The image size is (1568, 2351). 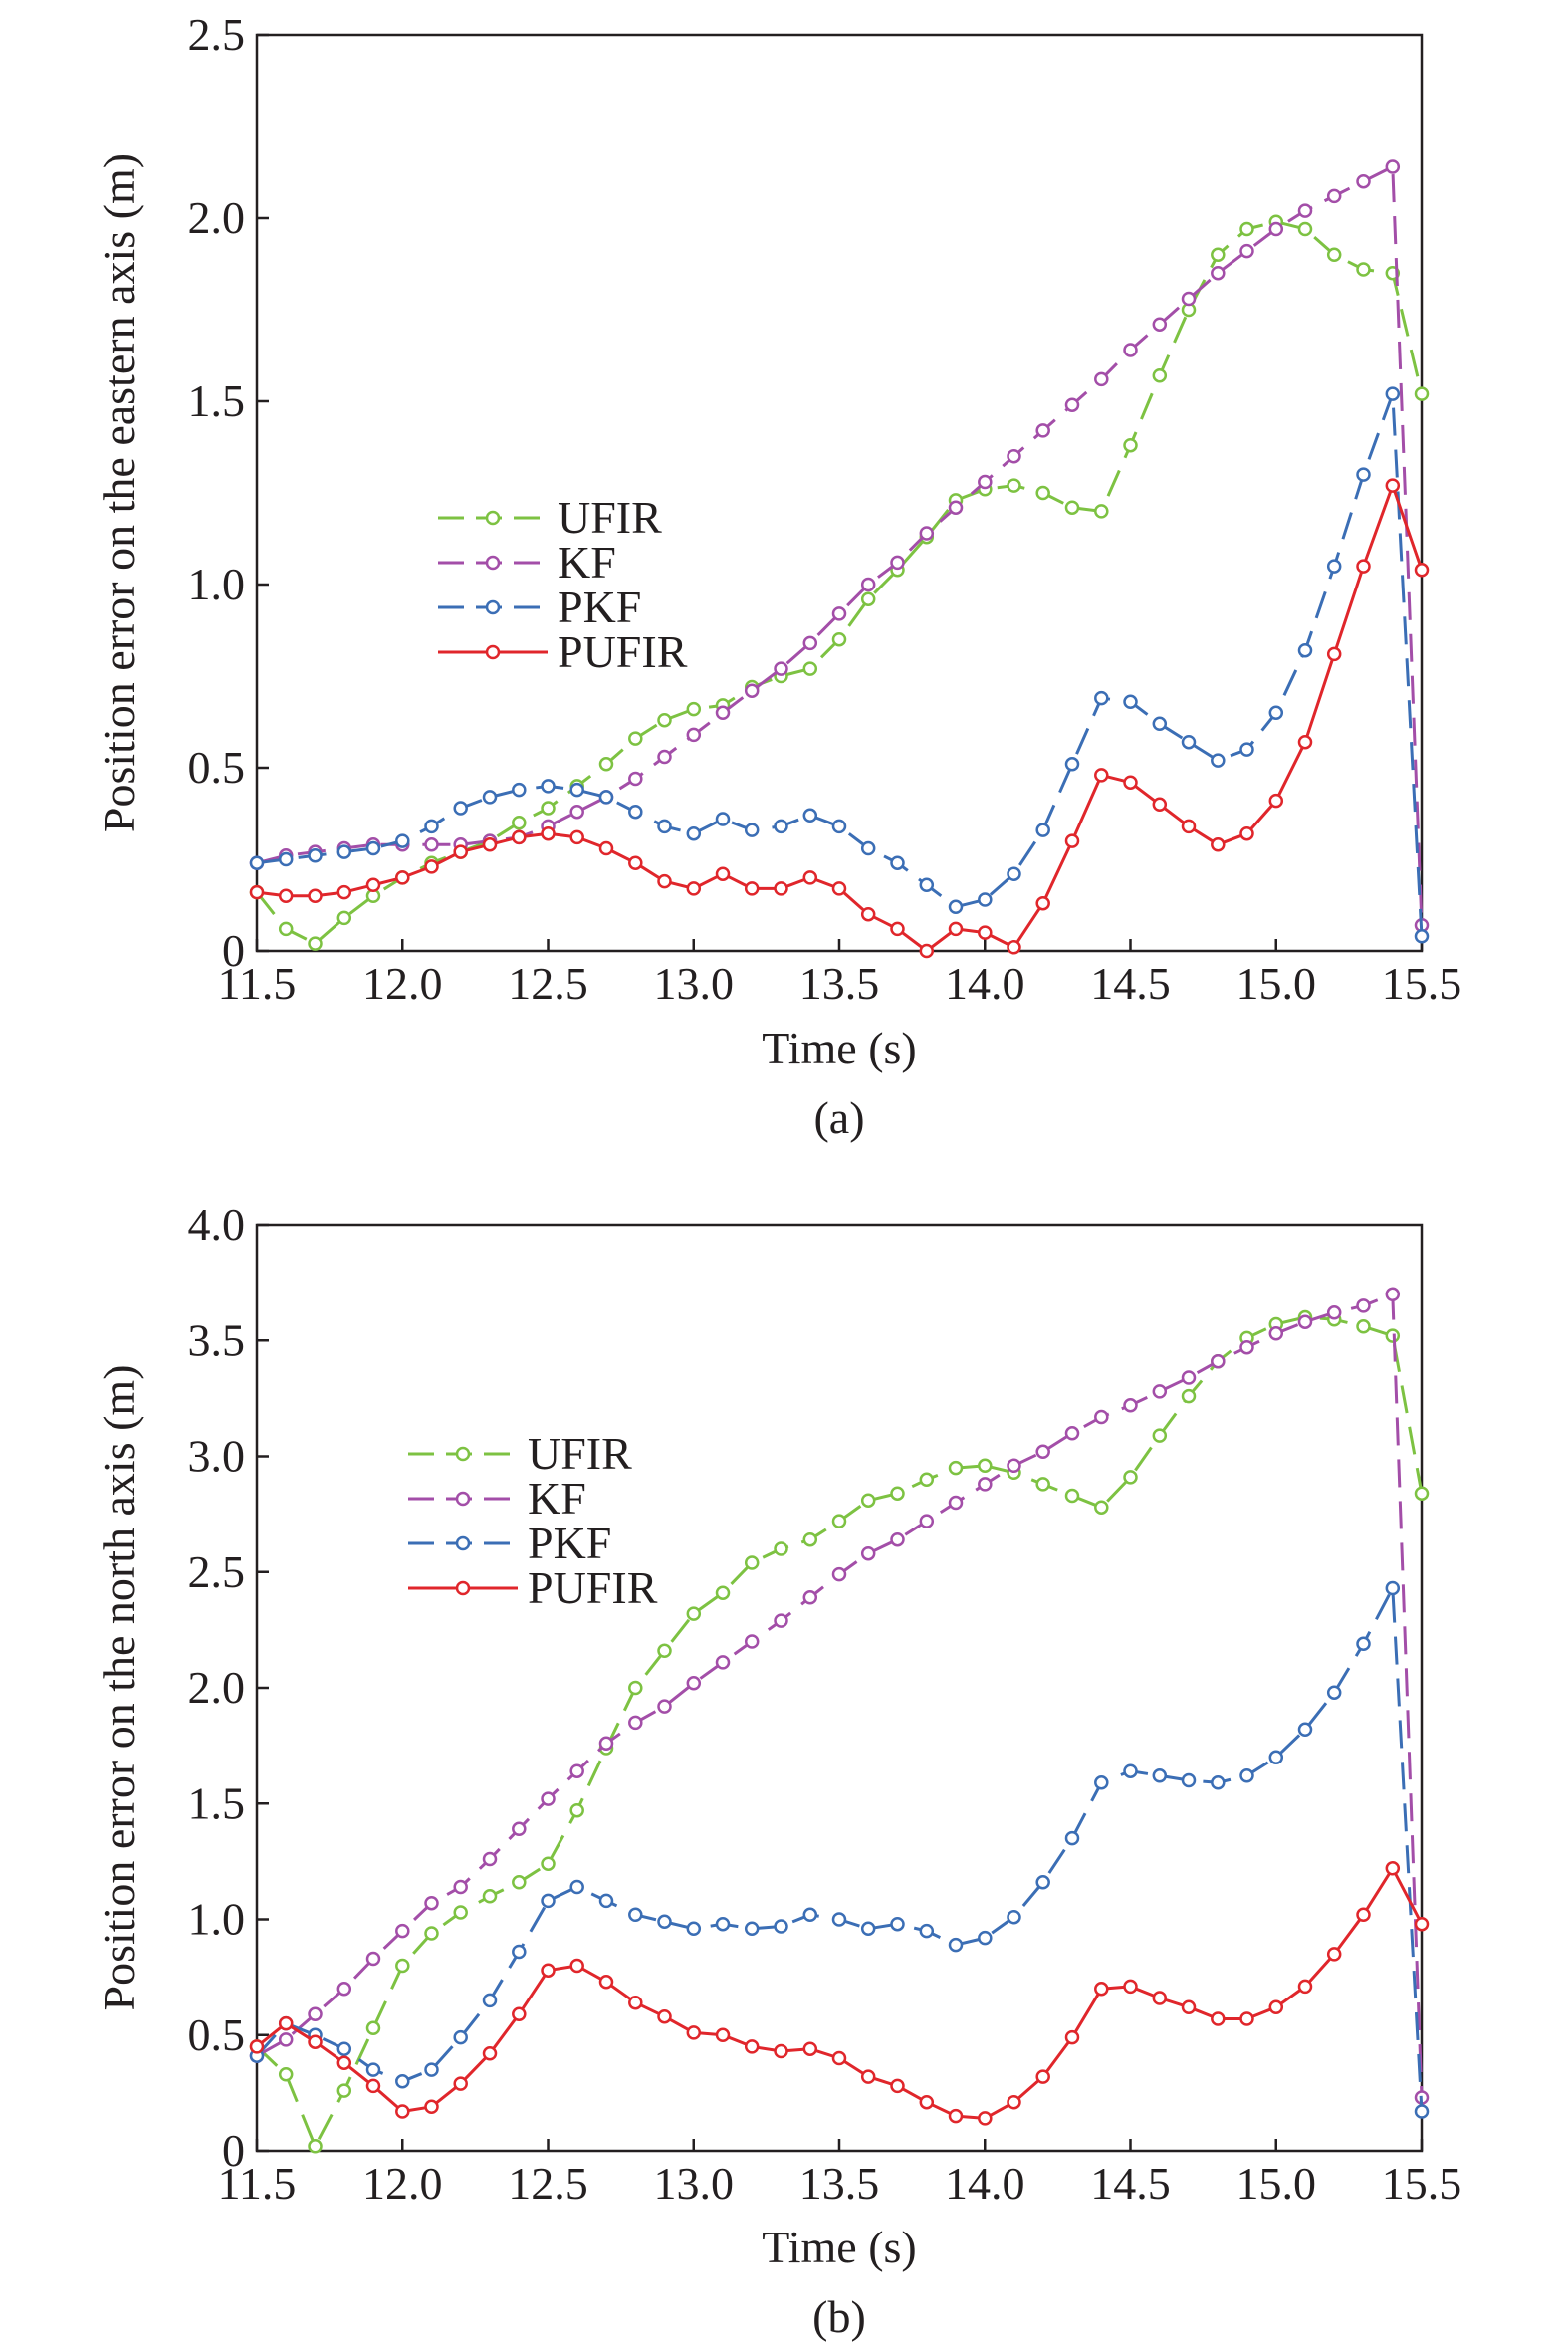 I want to click on x-axis-label-b: Time (s), so click(x=839, y=2247).